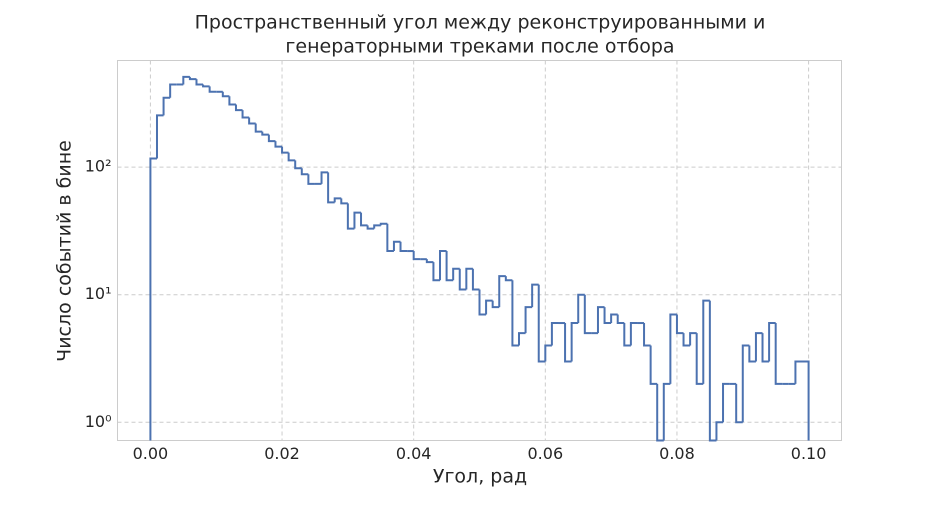 The image size is (936, 508). I want to click on y-axis-label: Число событий в бине, so click(65, 251).